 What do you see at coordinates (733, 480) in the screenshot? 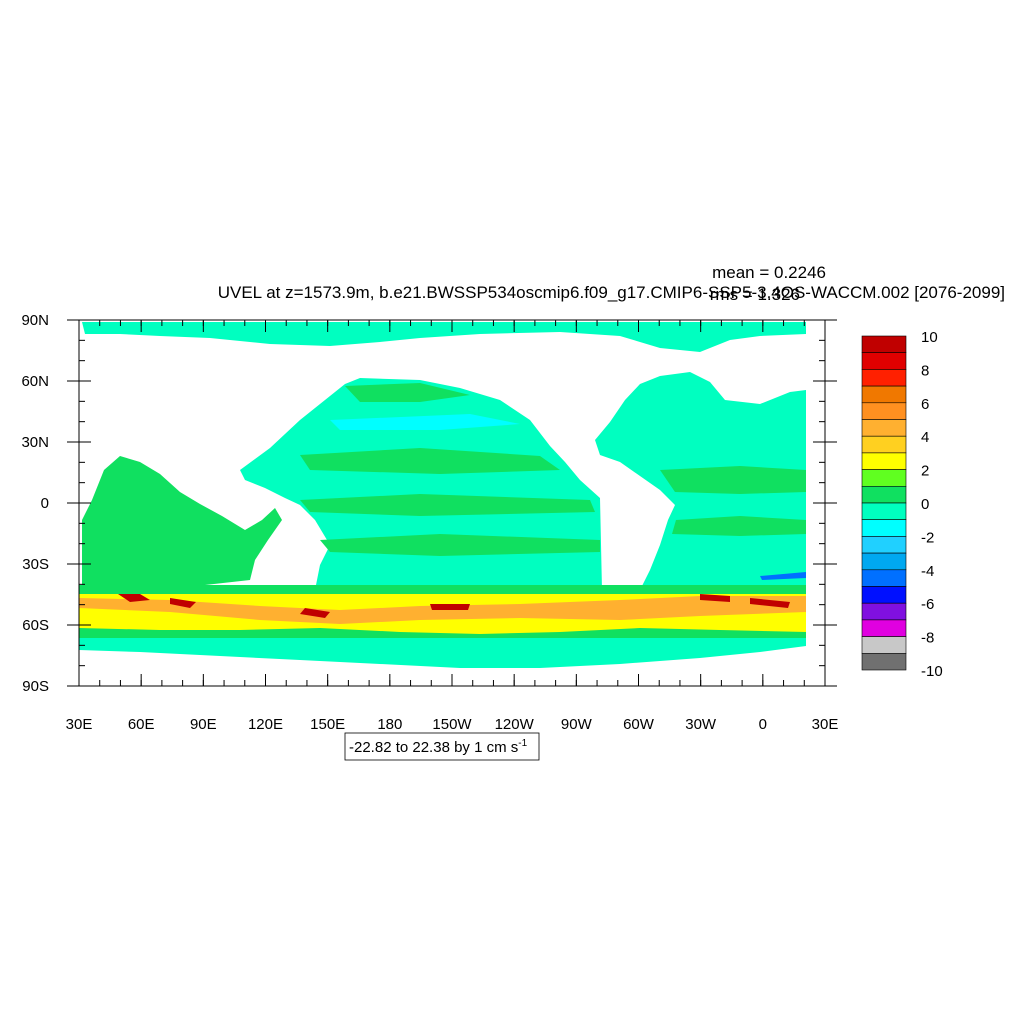
I see `atlantic-band-green` at bounding box center [733, 480].